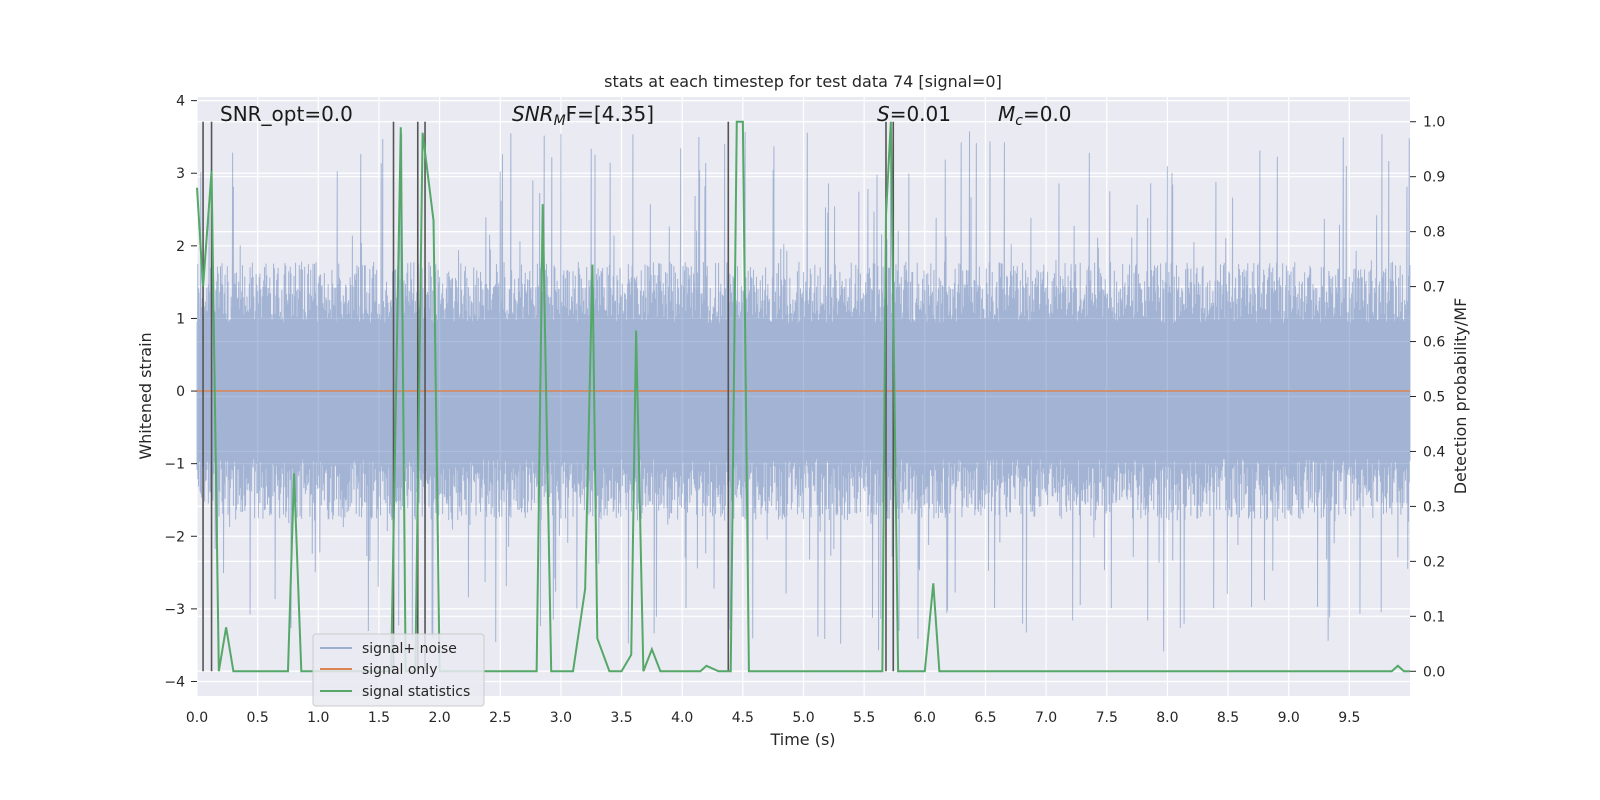 The width and height of the screenshot is (1600, 800). Describe the element at coordinates (1046, 718) in the screenshot. I see `x-tick-label: 7.0` at that location.